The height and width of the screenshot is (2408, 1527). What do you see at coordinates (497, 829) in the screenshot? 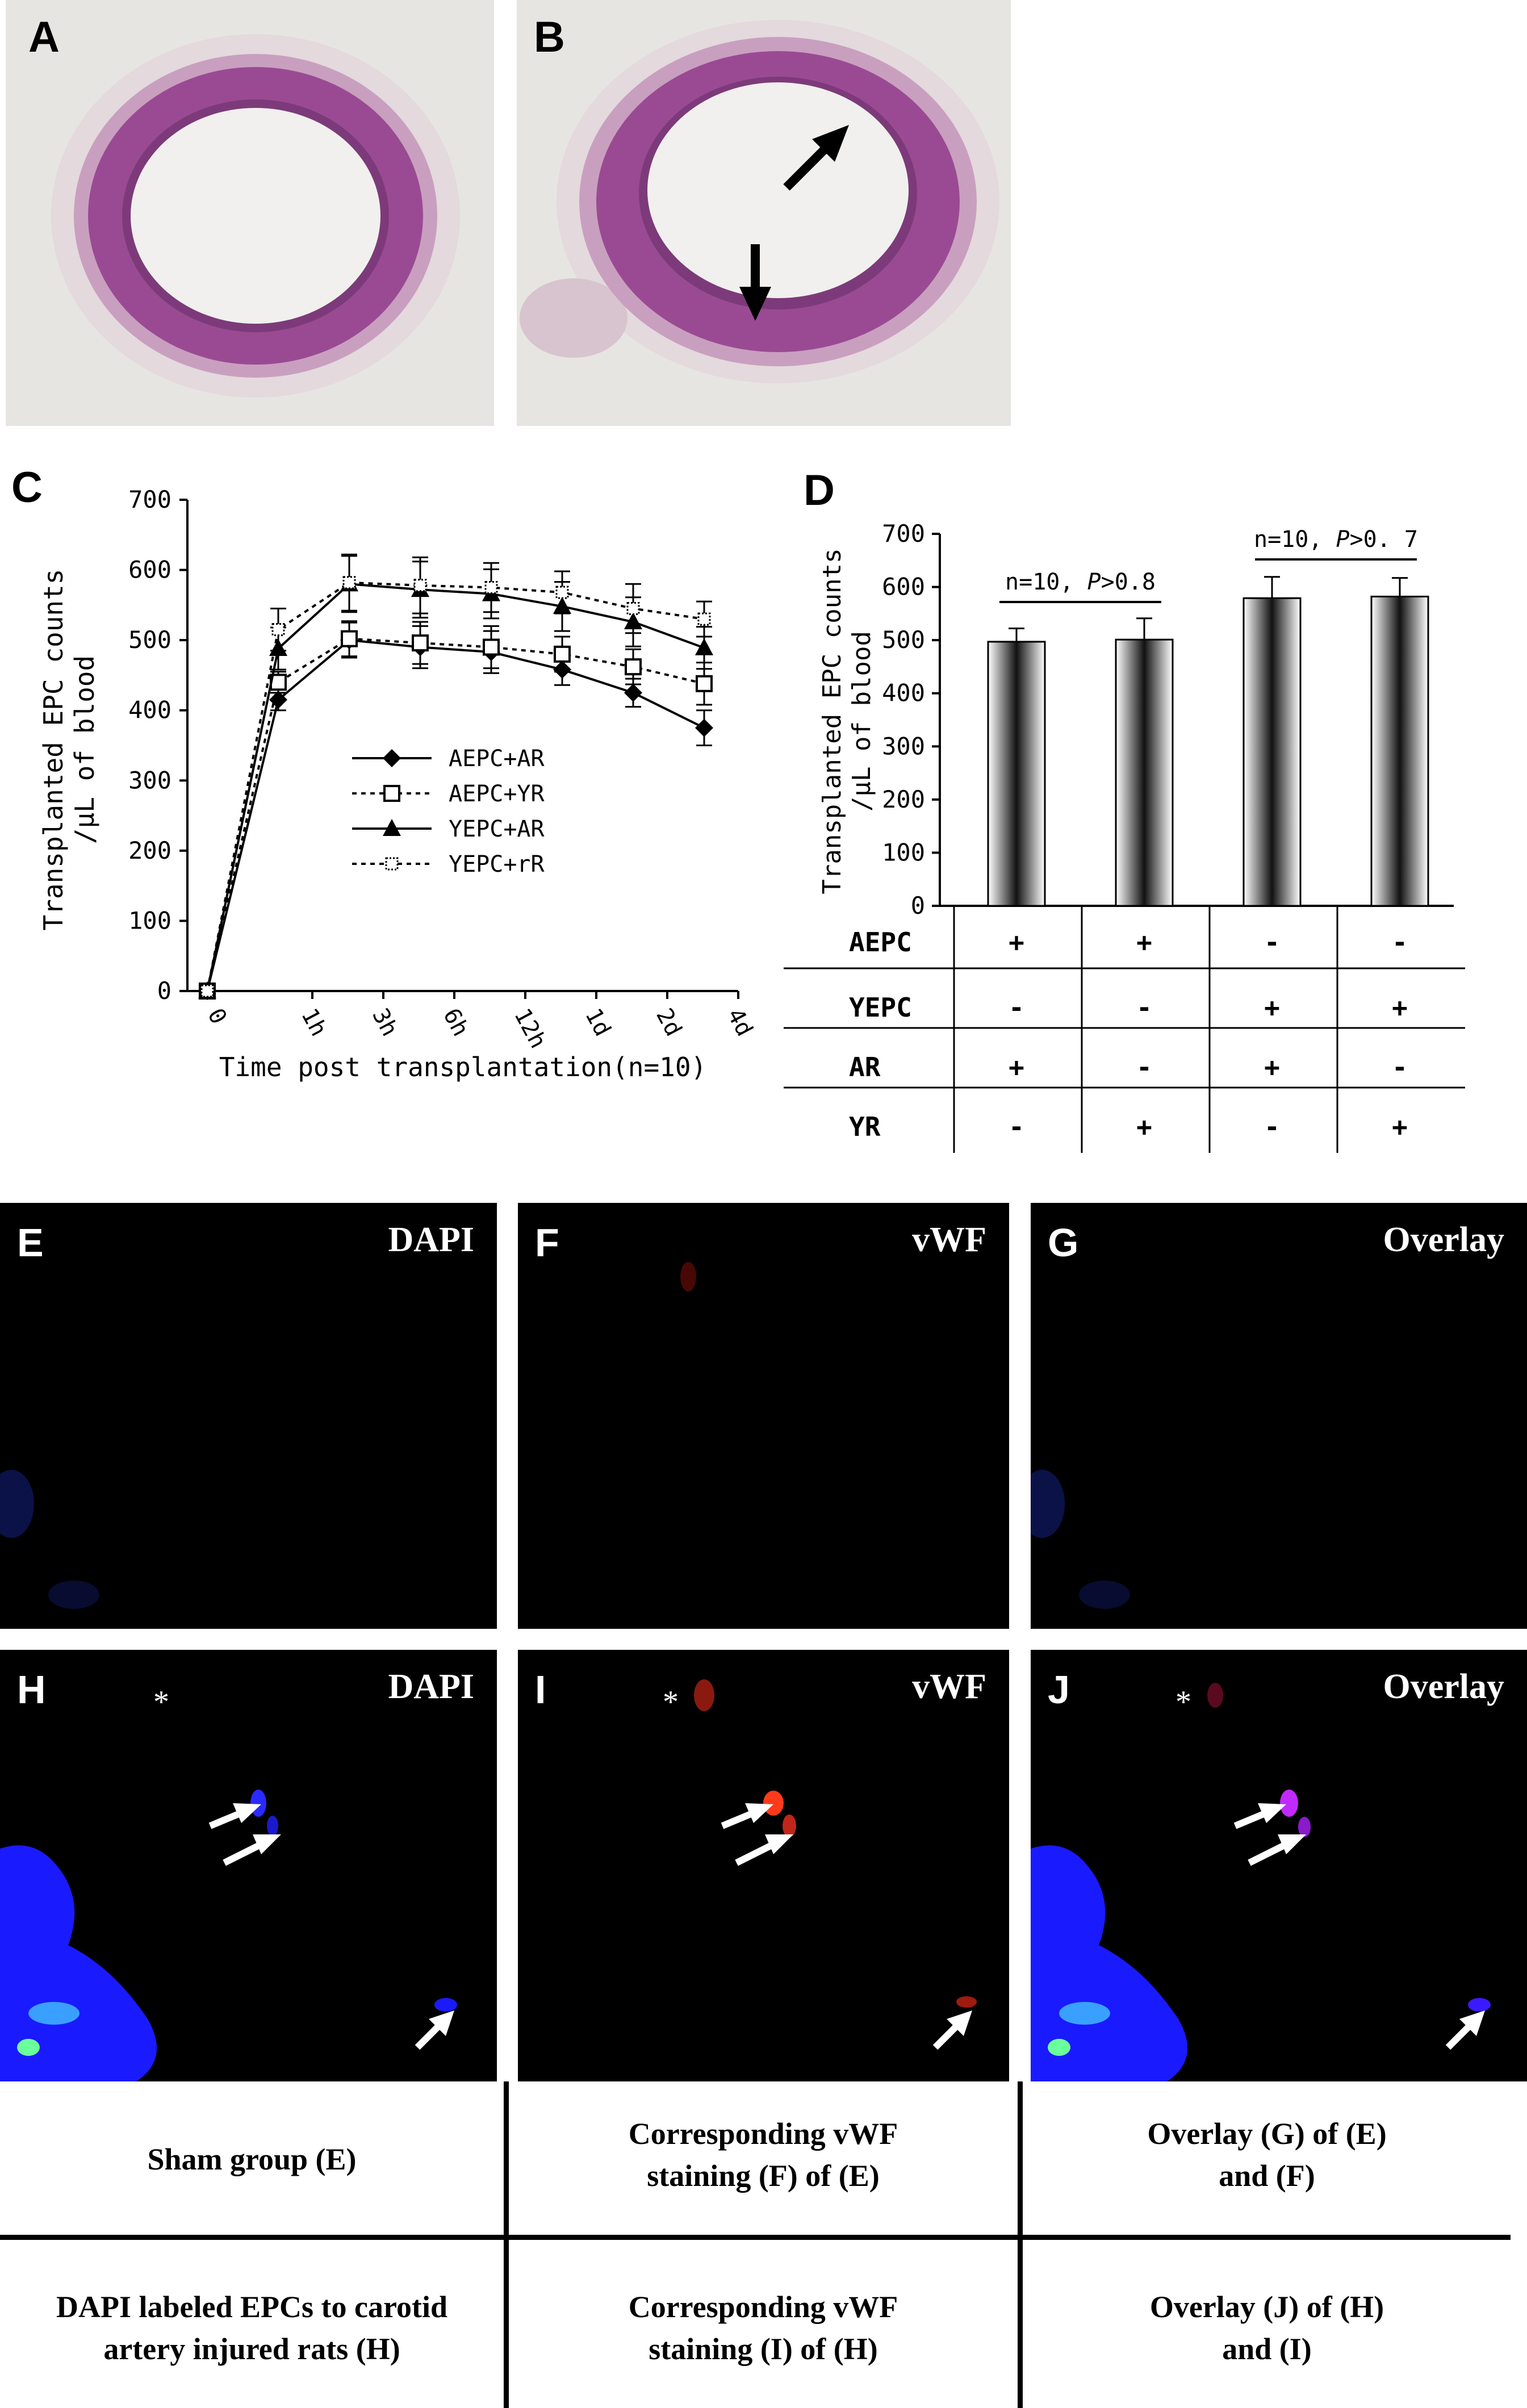
I see `legend-label: YEPC+AR` at bounding box center [497, 829].